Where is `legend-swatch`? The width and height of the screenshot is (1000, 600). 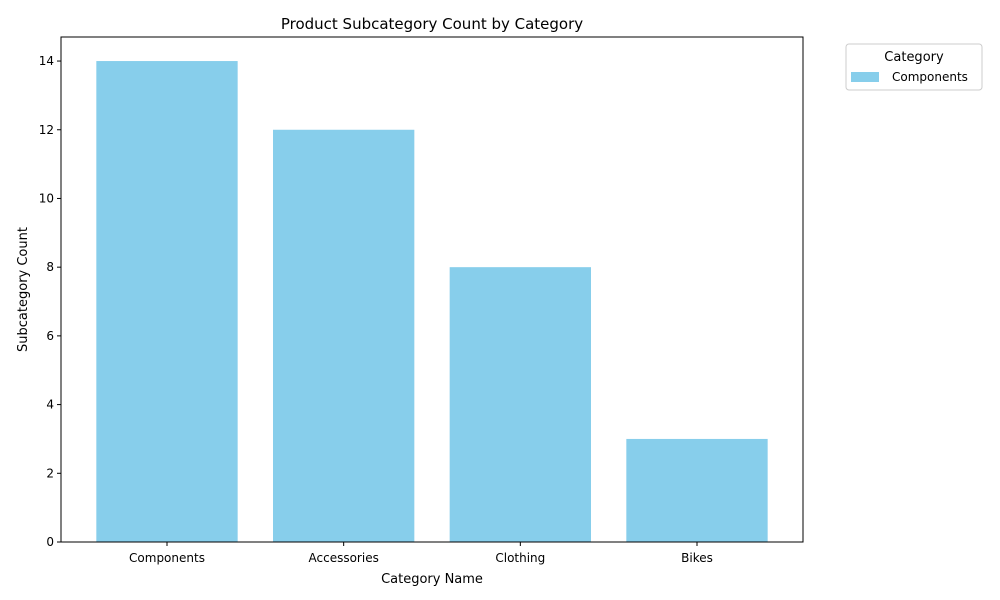 legend-swatch is located at coordinates (865, 77).